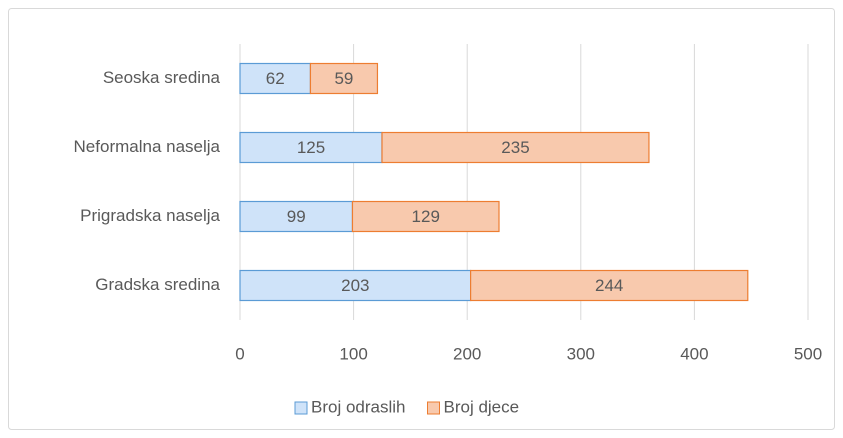  What do you see at coordinates (157, 284) in the screenshot?
I see `y-tick-label: Gradska sredina` at bounding box center [157, 284].